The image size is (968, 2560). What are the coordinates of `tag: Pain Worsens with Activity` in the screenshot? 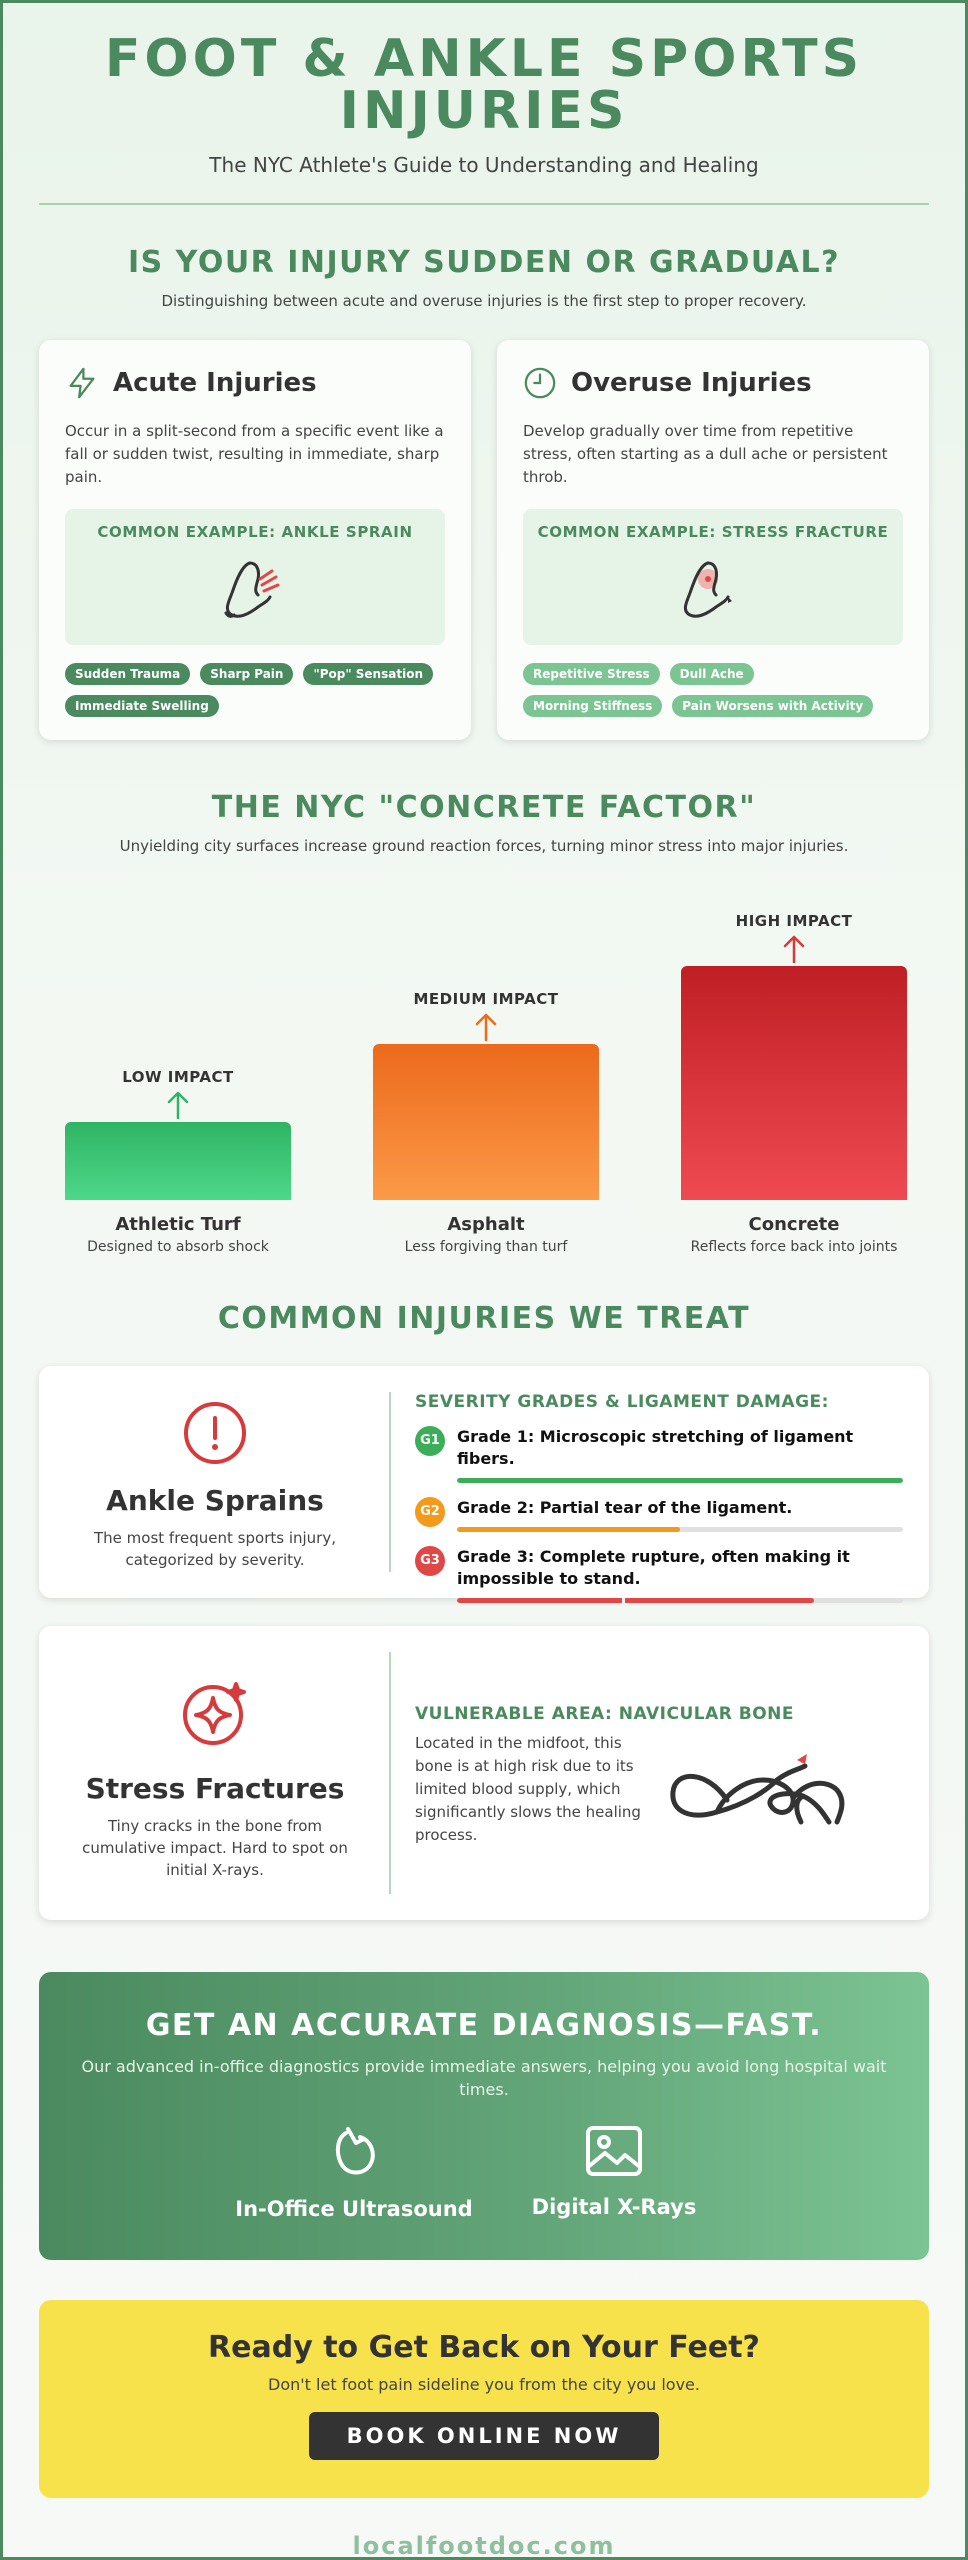 It's located at (773, 706).